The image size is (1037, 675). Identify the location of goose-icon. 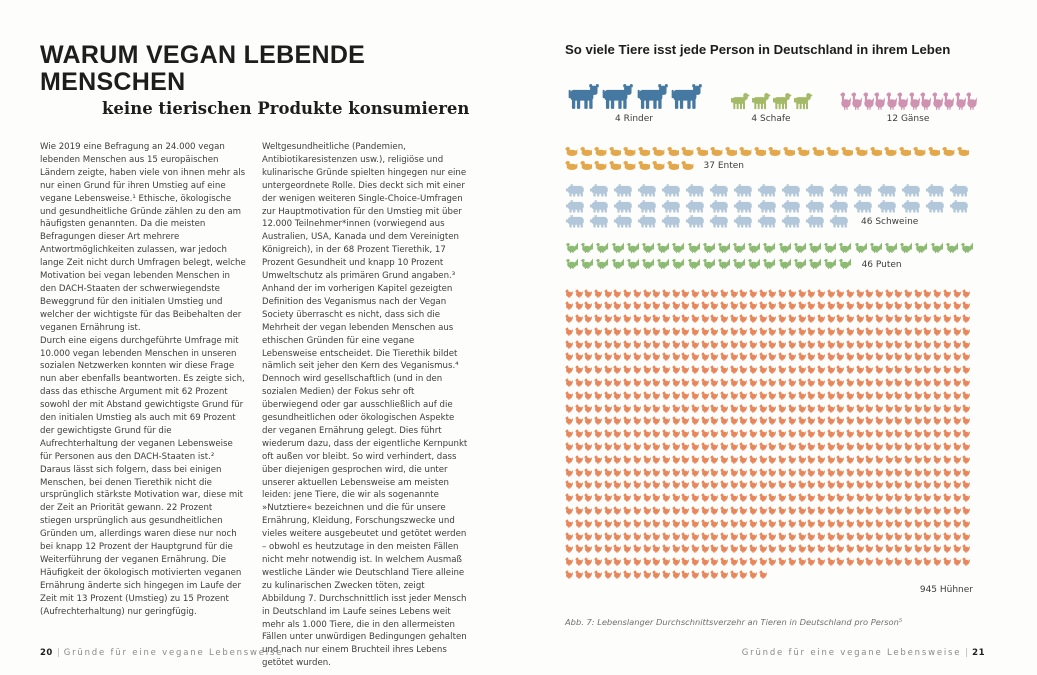
(902, 100).